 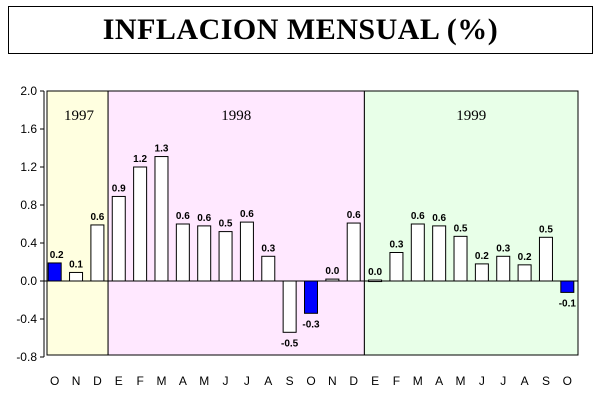 I want to click on y-tick-label: 1.2, so click(x=28, y=167).